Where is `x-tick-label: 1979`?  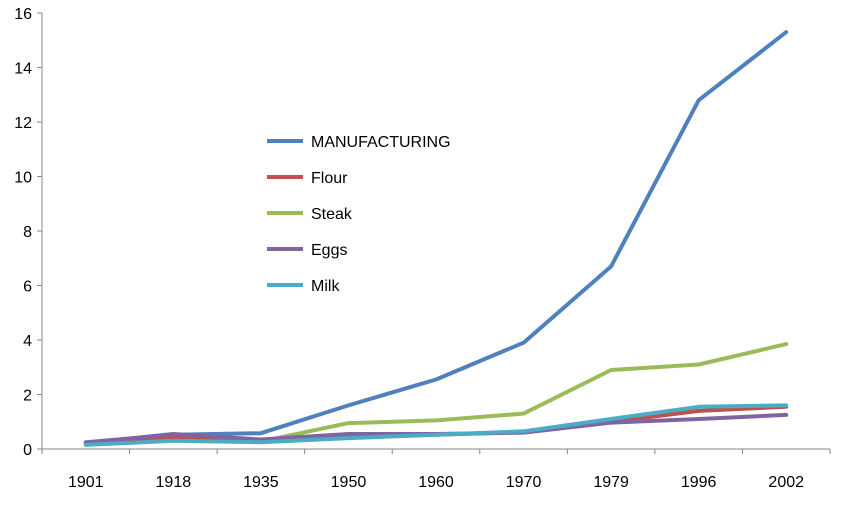 x-tick-label: 1979 is located at coordinates (611, 482).